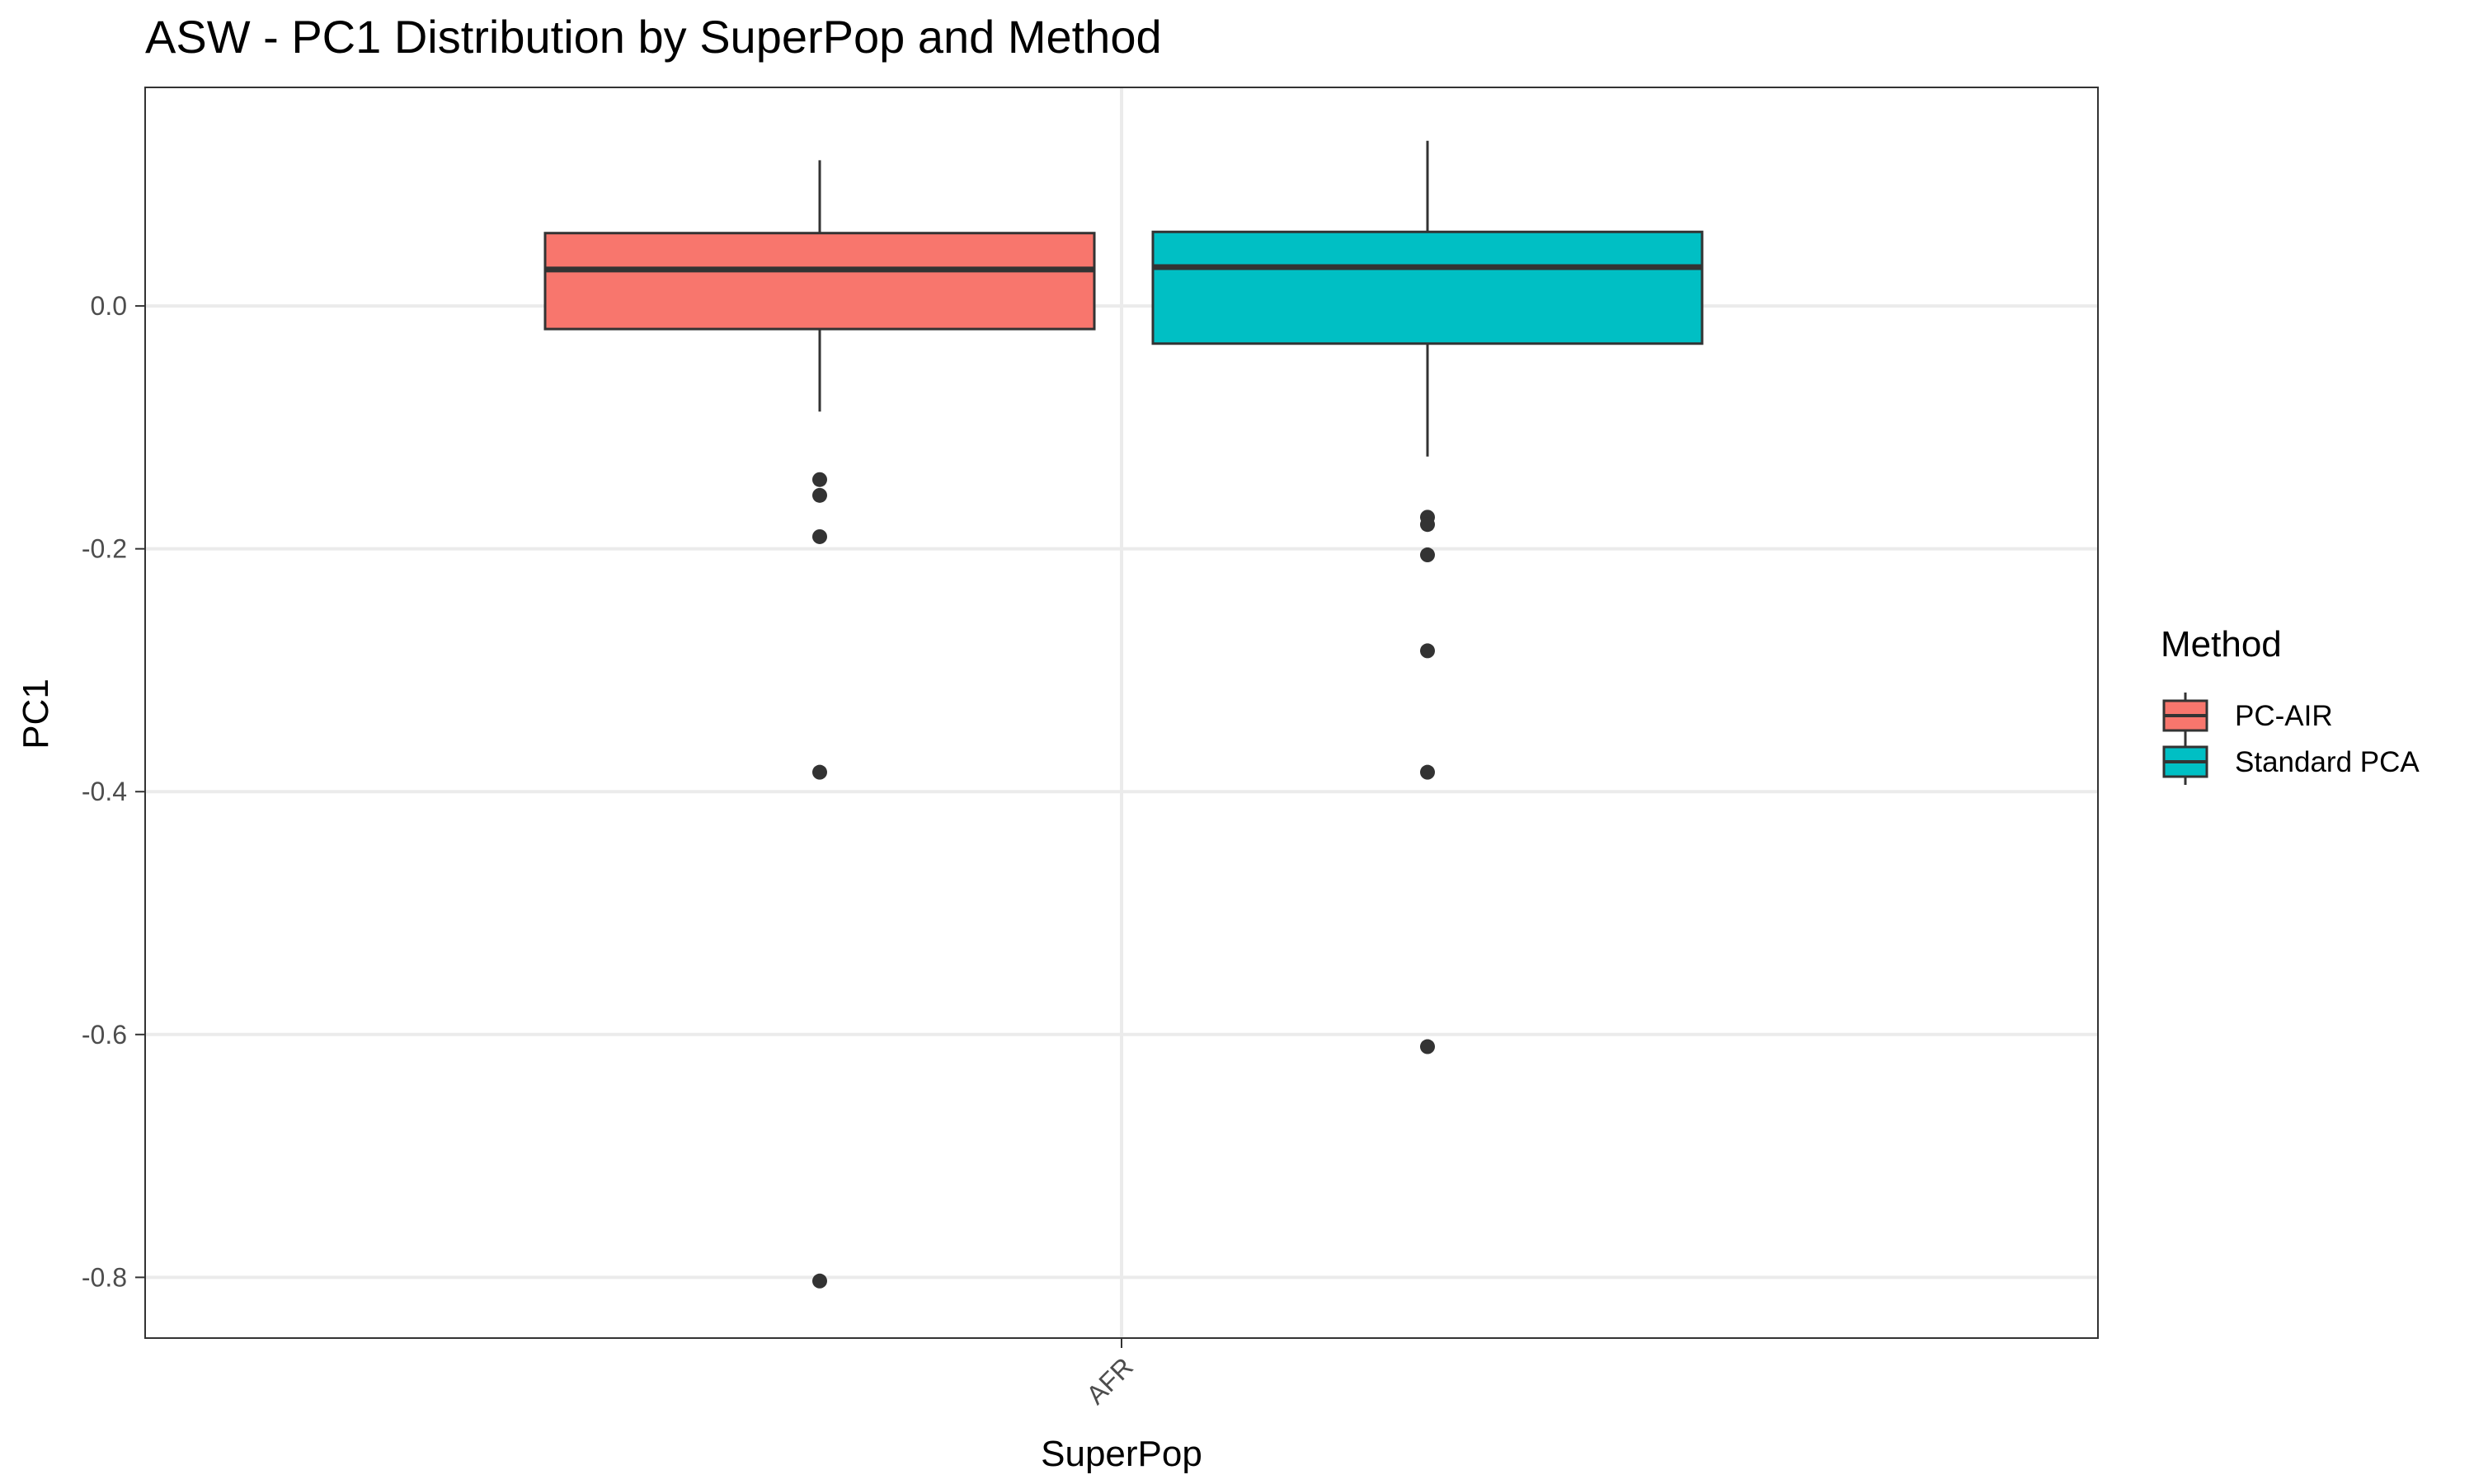  Describe the element at coordinates (104, 1035) in the screenshot. I see `y-tick-label-3: -0.6` at that location.